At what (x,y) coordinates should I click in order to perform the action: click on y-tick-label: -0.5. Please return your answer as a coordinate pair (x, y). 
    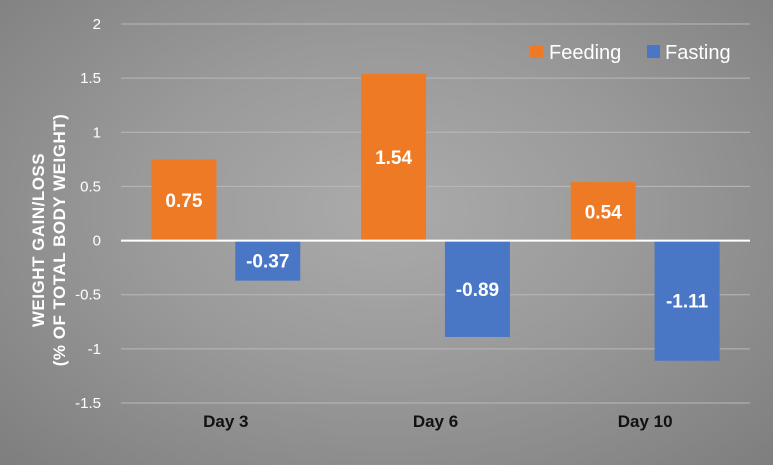
    Looking at the image, I should click on (88, 295).